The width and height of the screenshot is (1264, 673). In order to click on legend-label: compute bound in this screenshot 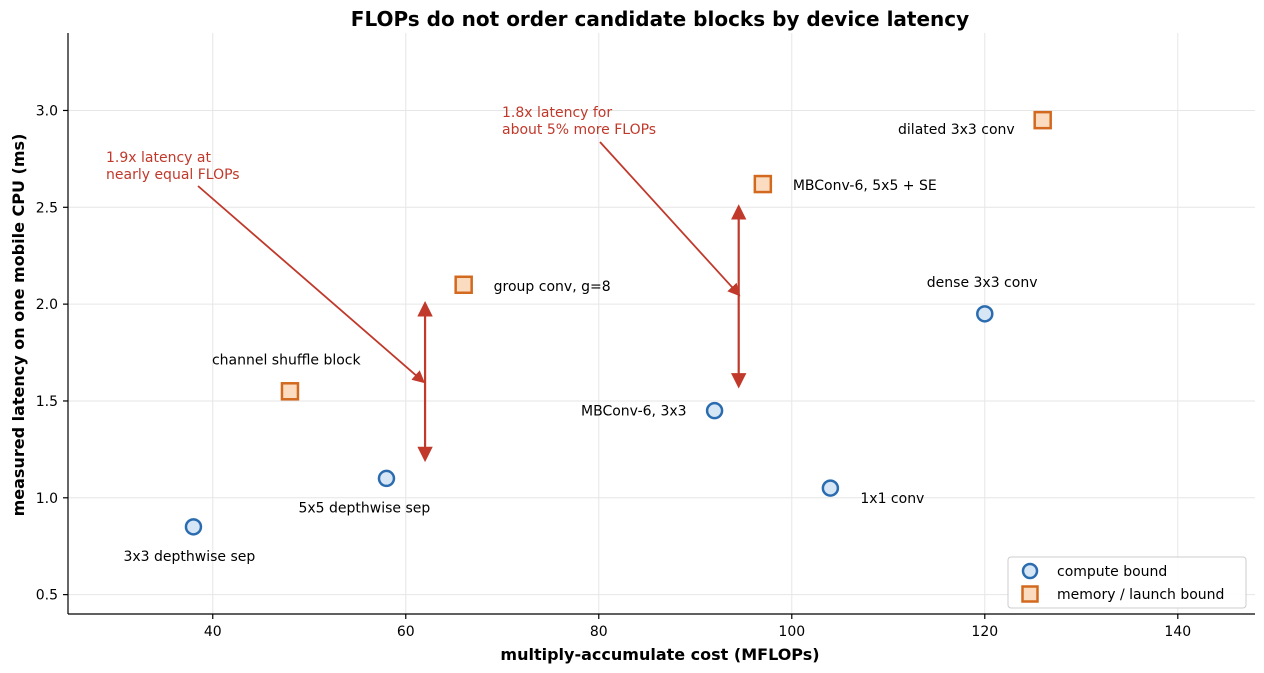, I will do `click(1112, 572)`.